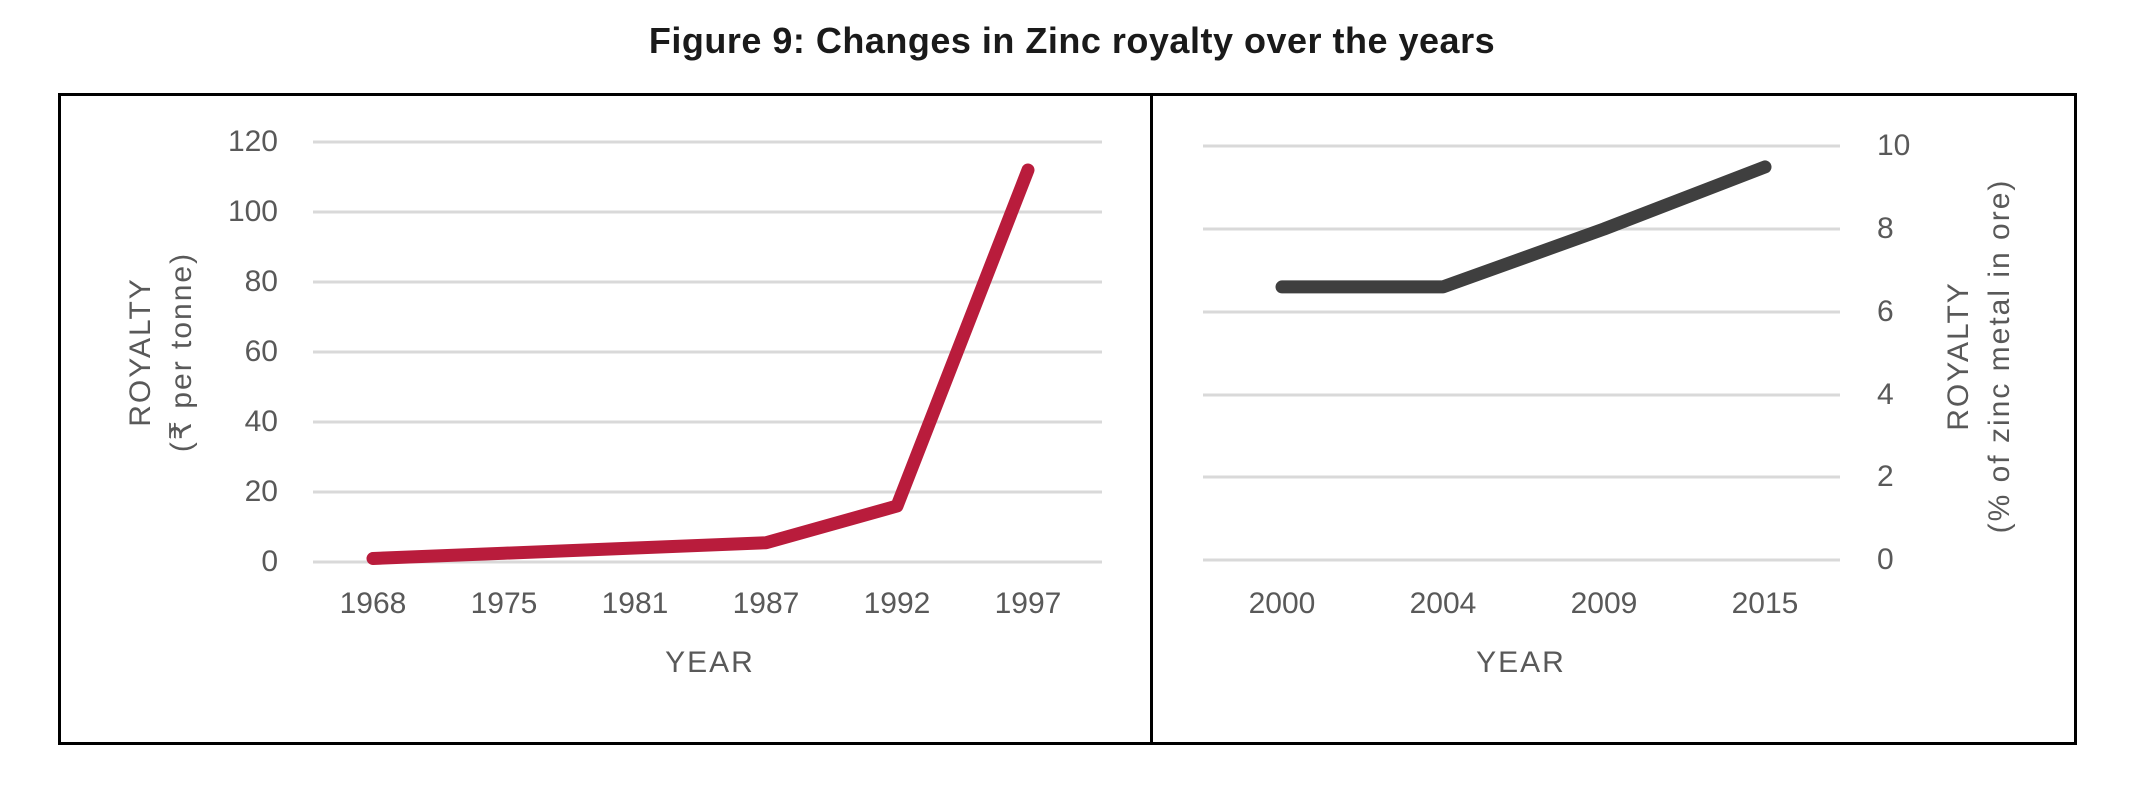 This screenshot has height=800, width=2144. Describe the element at coordinates (1885, 311) in the screenshot. I see `y-tick-label: 6` at that location.